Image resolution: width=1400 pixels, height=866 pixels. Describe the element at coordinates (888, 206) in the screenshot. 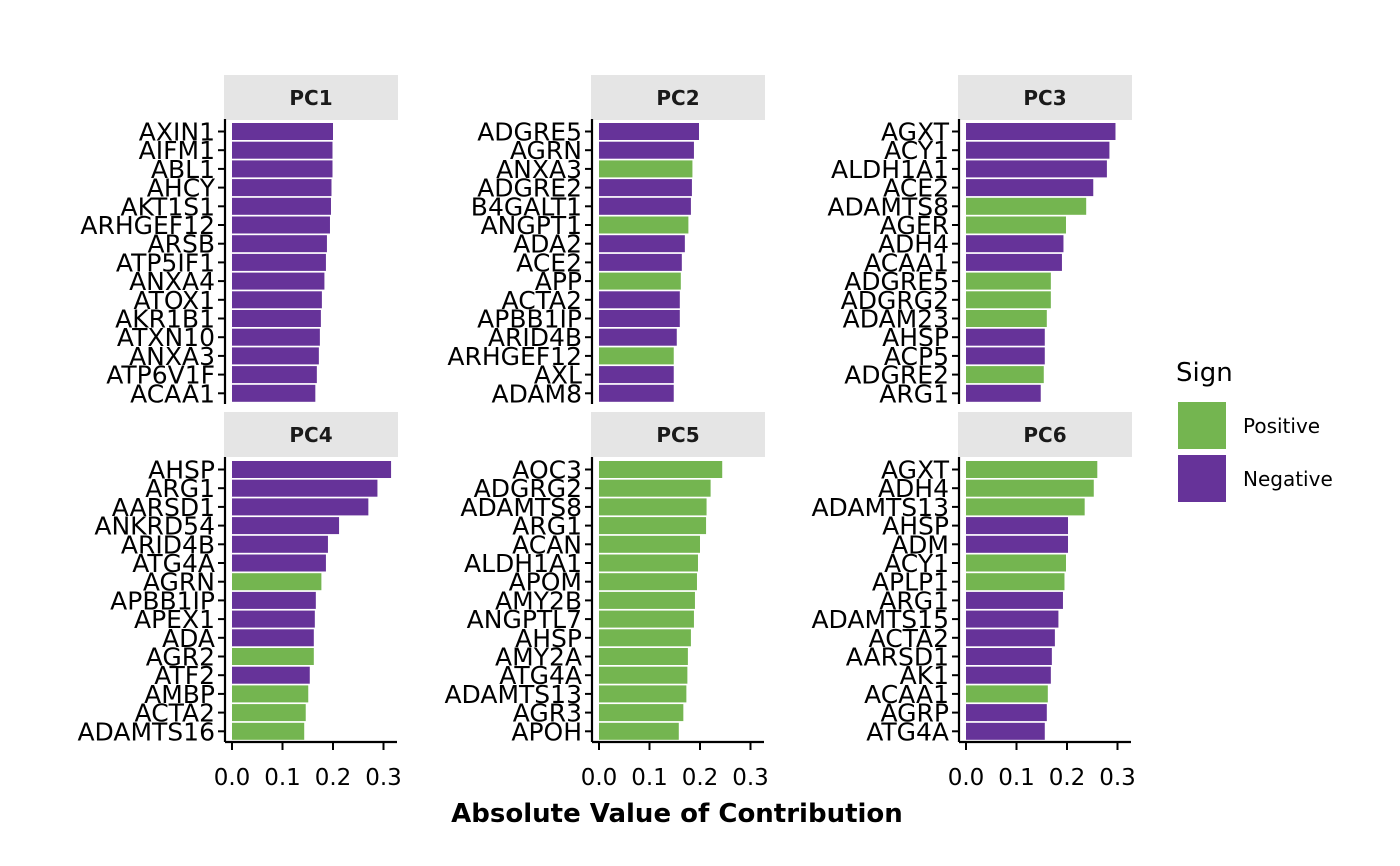

I see `gene-label: ADAMTS8` at that location.